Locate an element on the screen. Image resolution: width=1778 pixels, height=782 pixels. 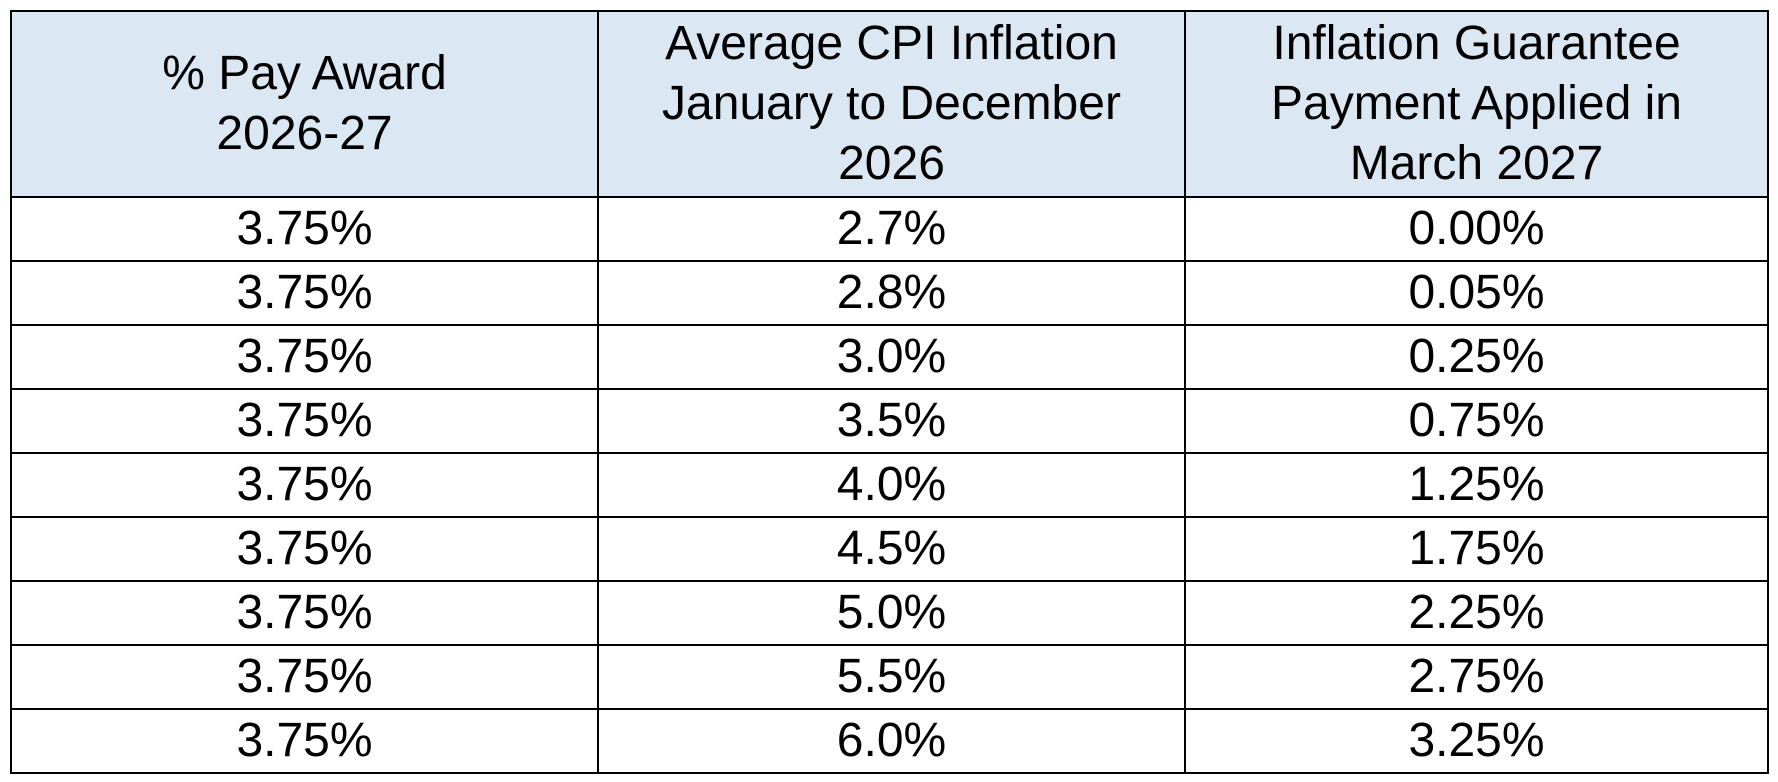
table-row: 3.75% 5.0% 2.25% is located at coordinates (889, 613).